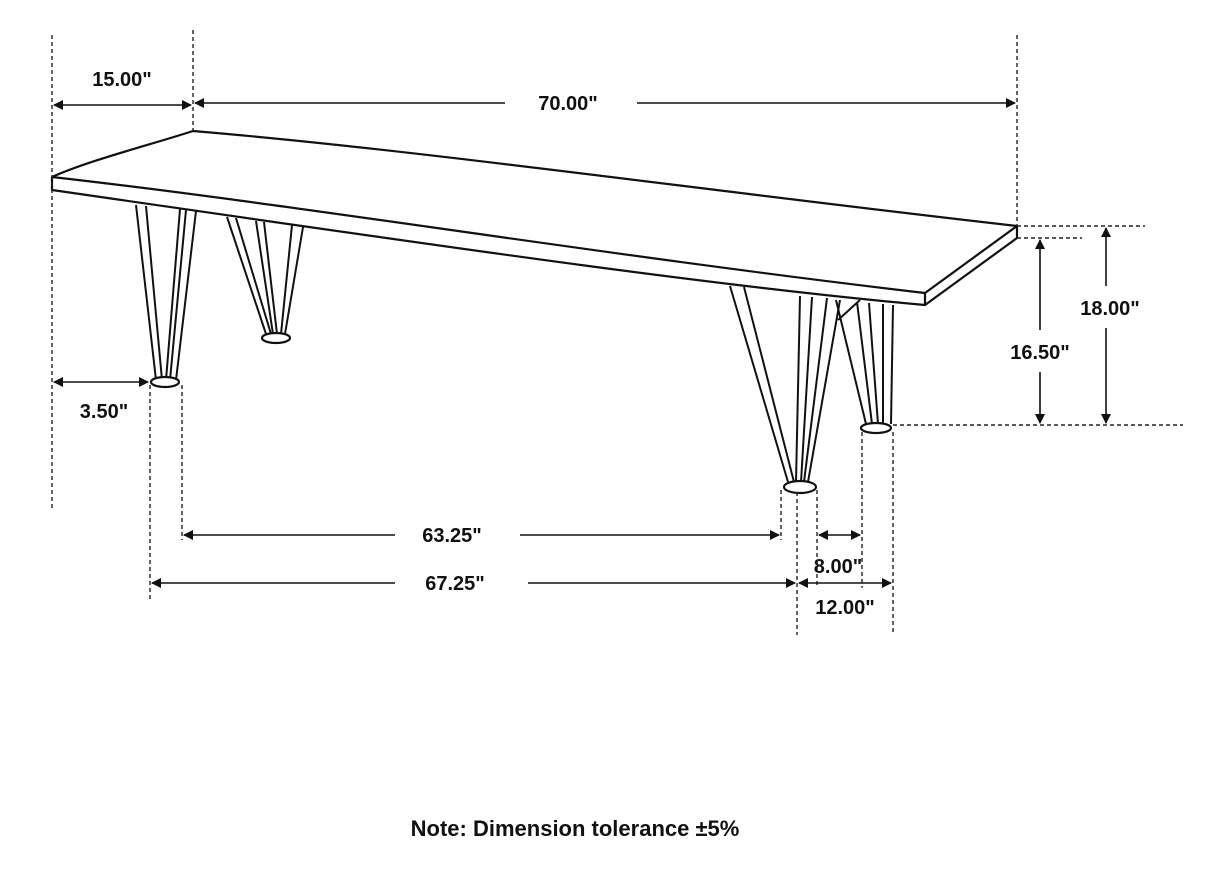 This screenshot has height=870, width=1214. Describe the element at coordinates (122, 80) in the screenshot. I see `label-depth: 15.00"` at that location.